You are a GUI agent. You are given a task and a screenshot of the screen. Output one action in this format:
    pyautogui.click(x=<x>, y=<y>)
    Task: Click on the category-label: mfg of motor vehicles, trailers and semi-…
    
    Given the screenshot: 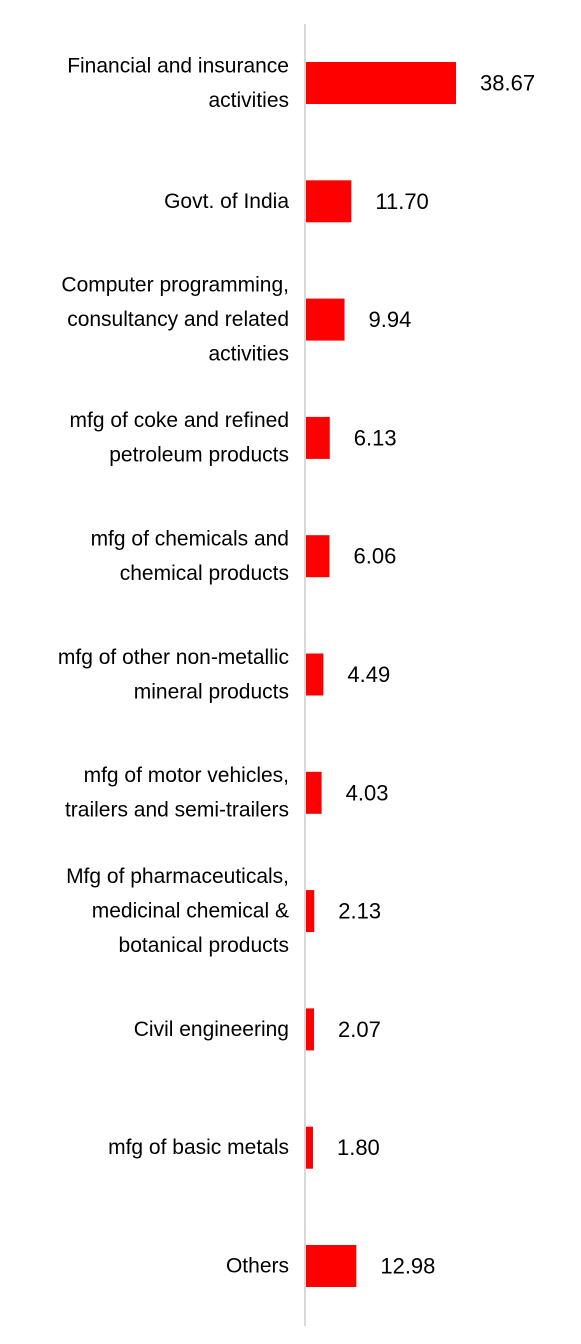 What is the action you would take?
    pyautogui.click(x=177, y=793)
    